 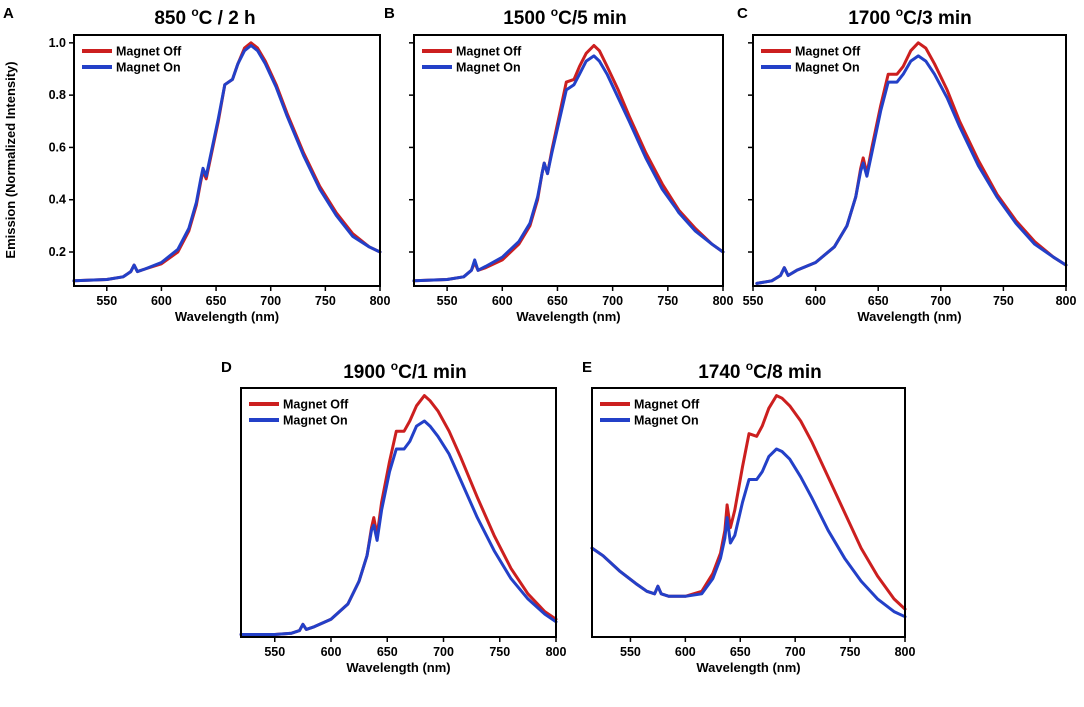 What do you see at coordinates (227, 18) in the screenshot?
I see `chart-title-rest: C / 2 h` at bounding box center [227, 18].